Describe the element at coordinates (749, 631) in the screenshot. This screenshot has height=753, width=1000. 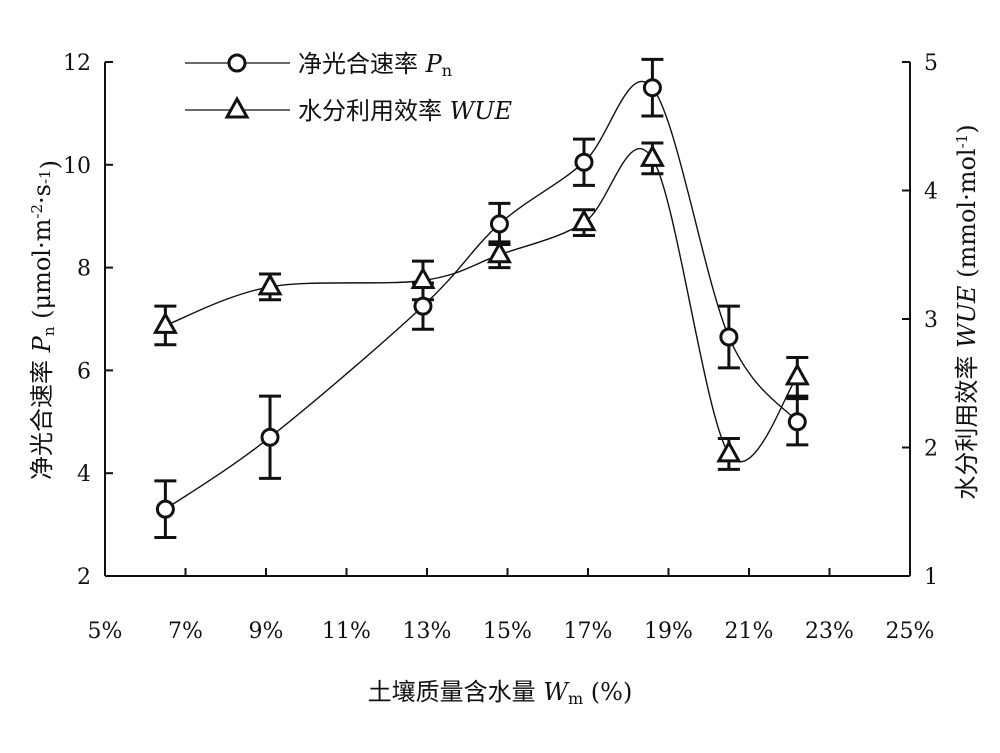
I see `x-tick-label: 21%` at that location.